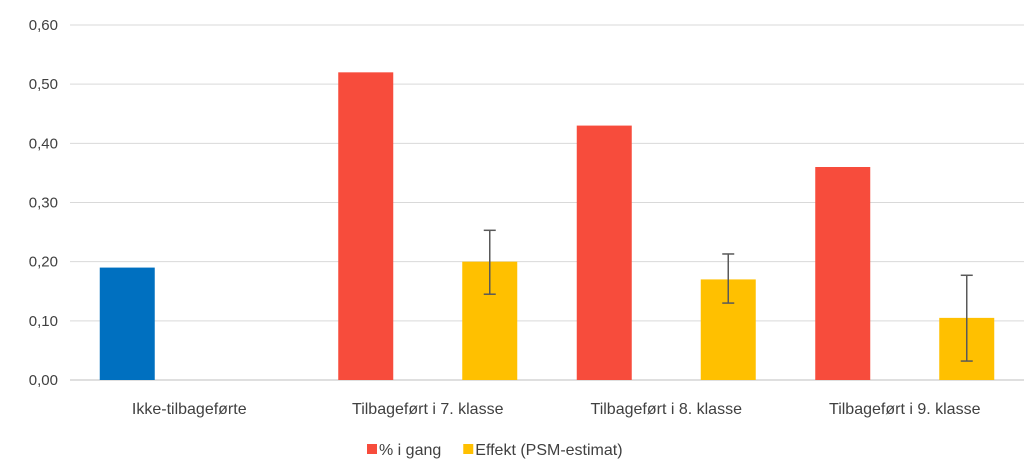  What do you see at coordinates (43, 380) in the screenshot?
I see `y-tick-label: 0,00` at bounding box center [43, 380].